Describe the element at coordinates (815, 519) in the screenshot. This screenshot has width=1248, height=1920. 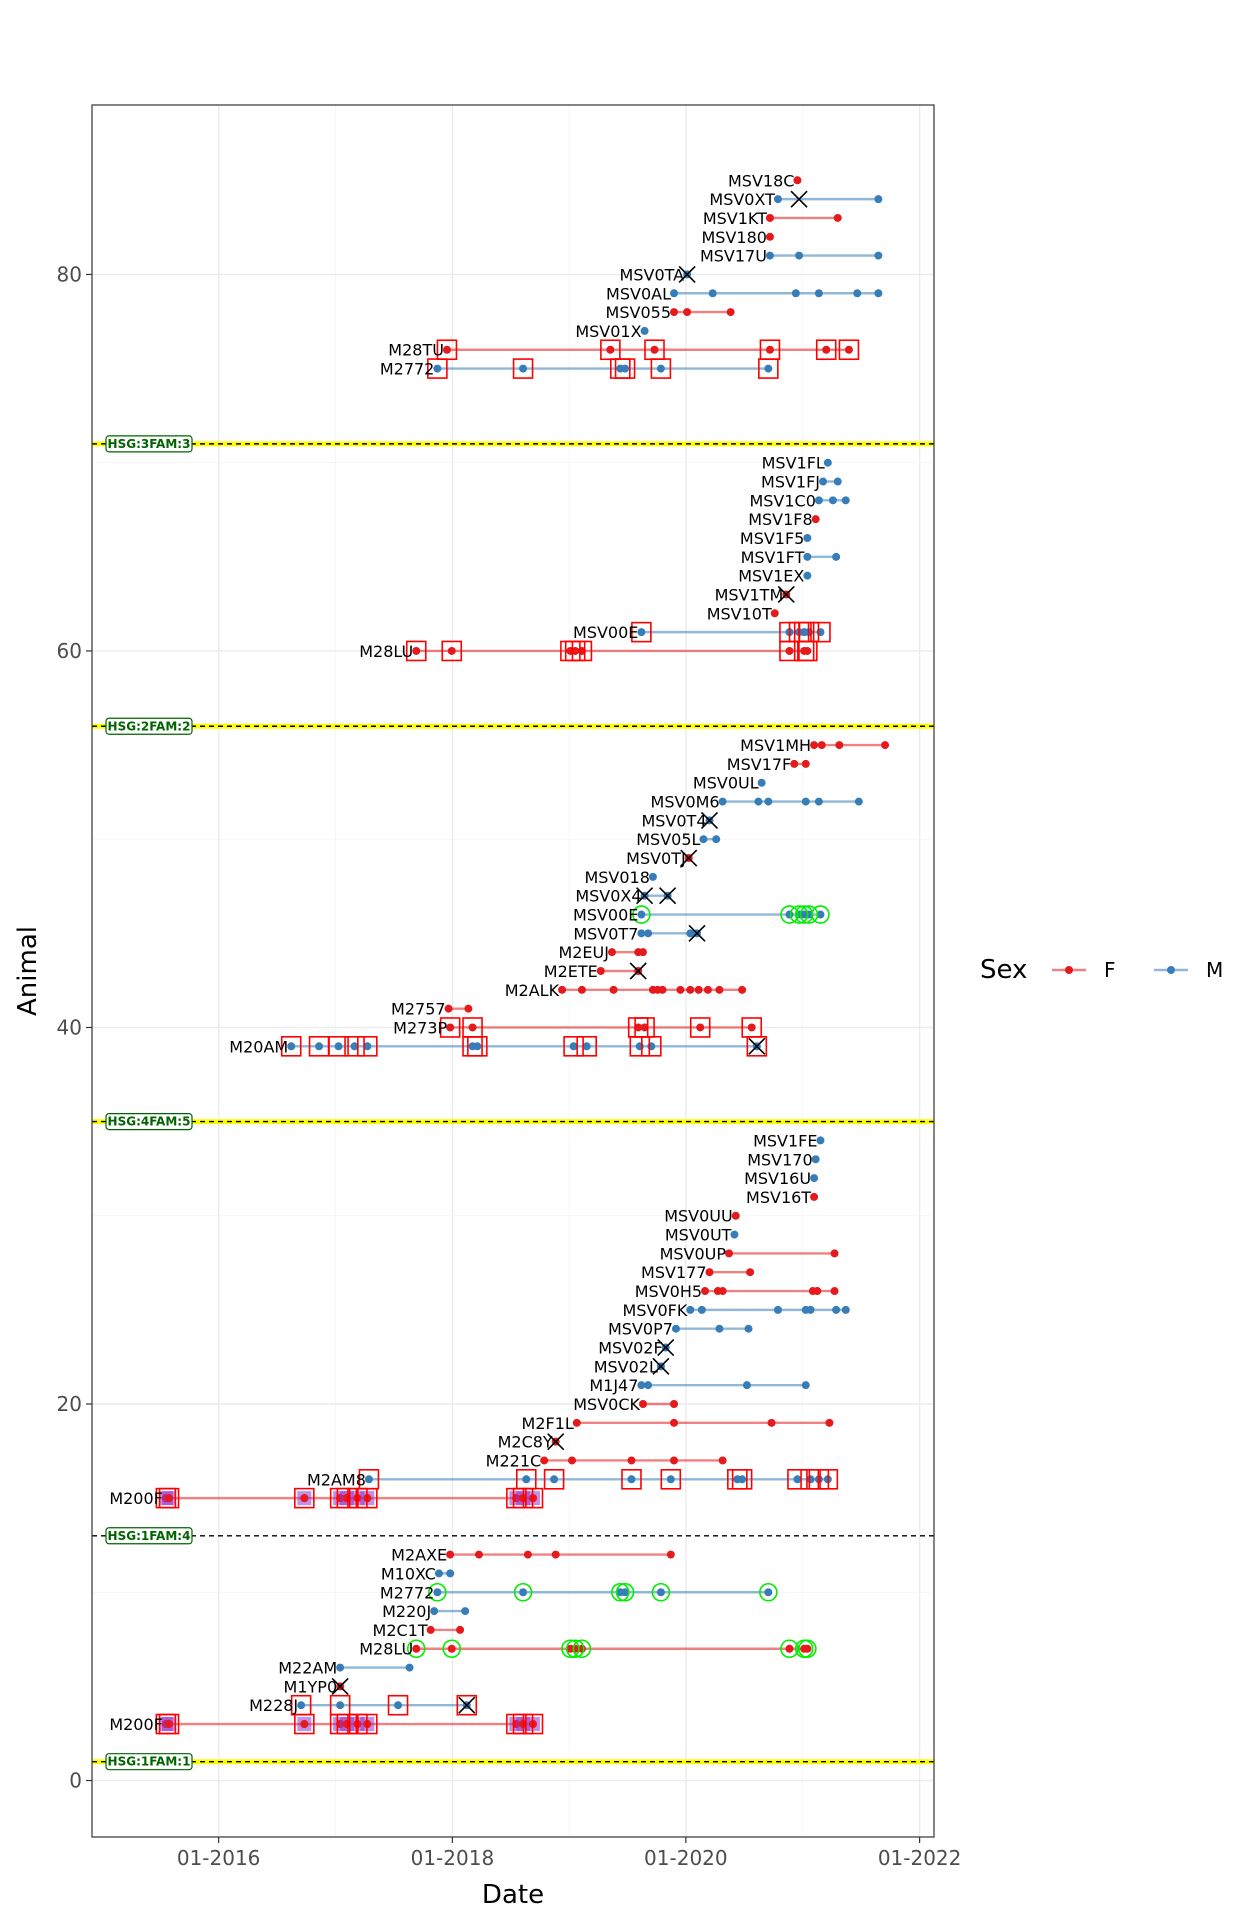
I see `animal-series-msv1f8` at that location.